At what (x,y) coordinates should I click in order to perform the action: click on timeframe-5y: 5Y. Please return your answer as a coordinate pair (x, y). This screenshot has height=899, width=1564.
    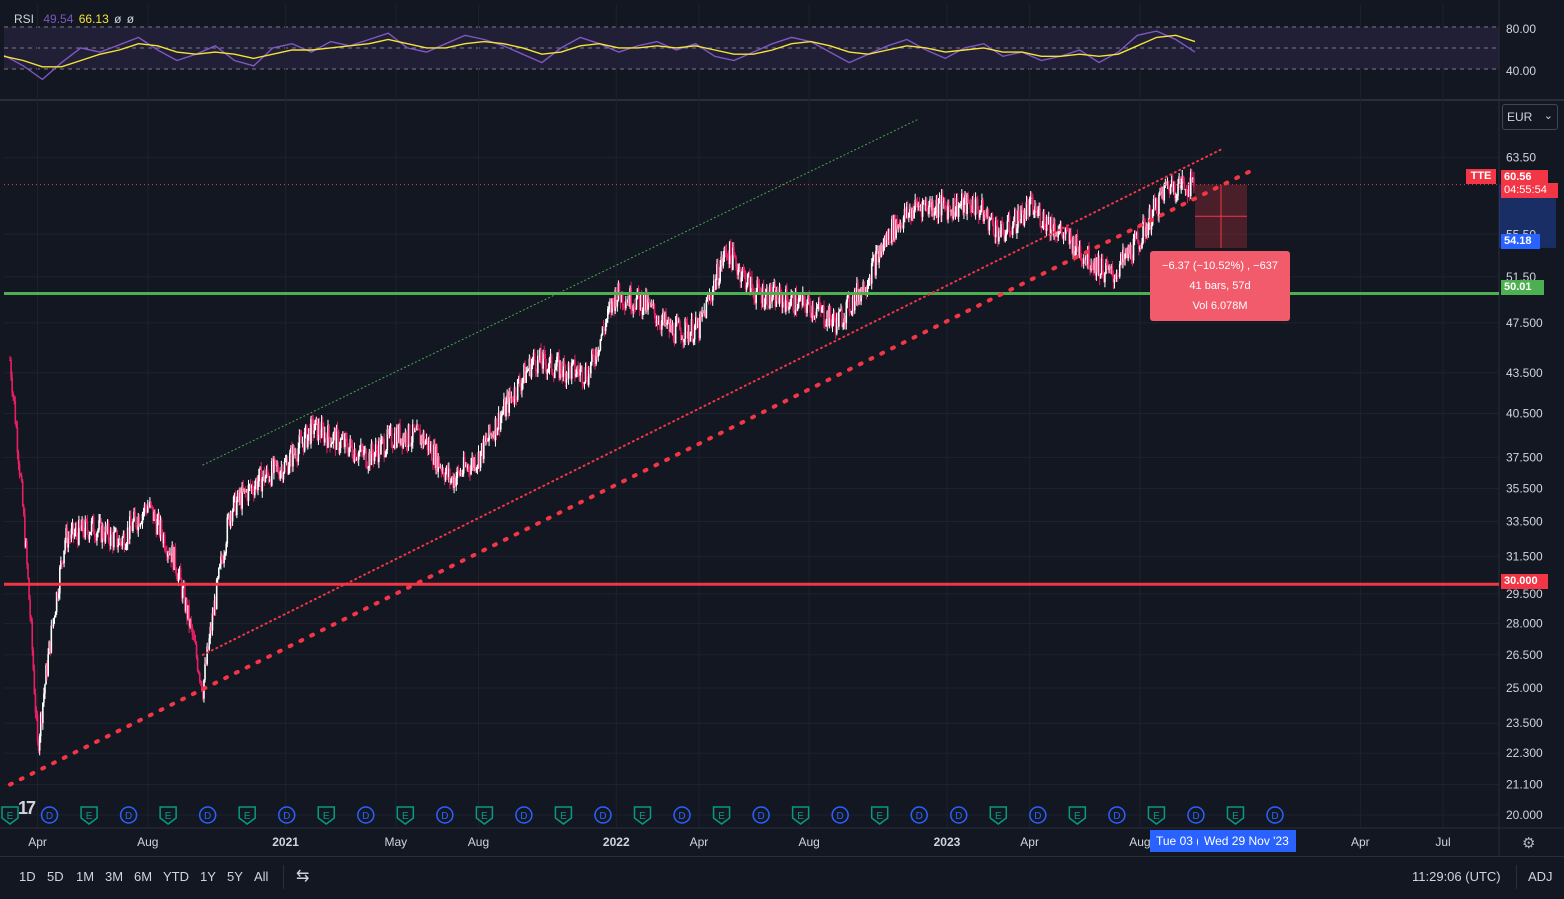
    Looking at the image, I should click on (235, 876).